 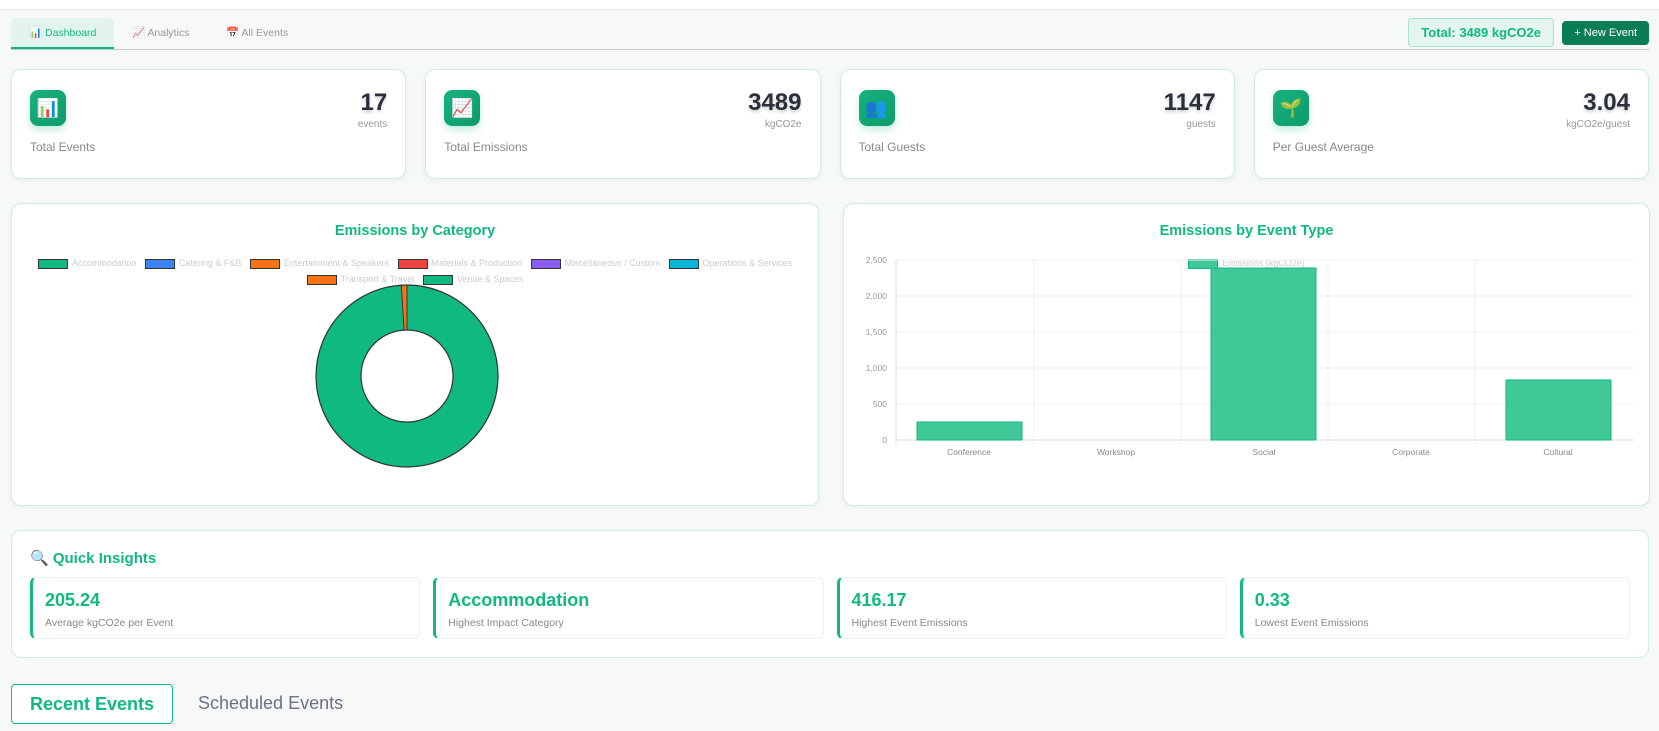 What do you see at coordinates (225, 608) in the screenshot?
I see `insight-card: 205.24 Average kgCO2e per Event` at bounding box center [225, 608].